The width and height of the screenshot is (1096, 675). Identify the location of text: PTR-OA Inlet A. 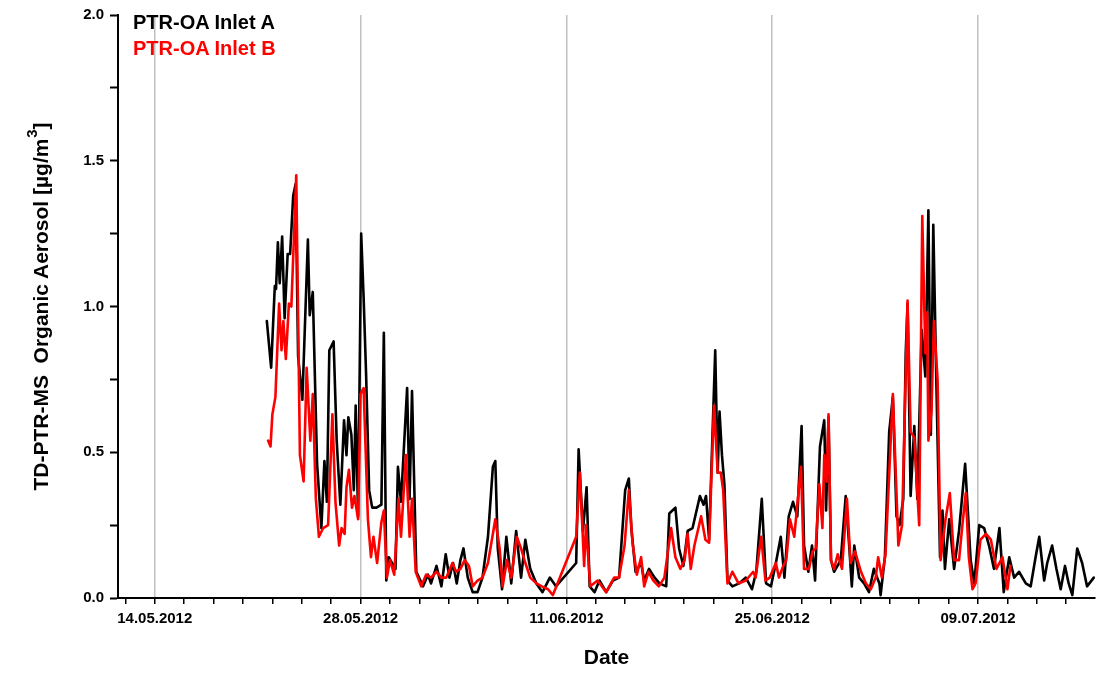
(204, 21).